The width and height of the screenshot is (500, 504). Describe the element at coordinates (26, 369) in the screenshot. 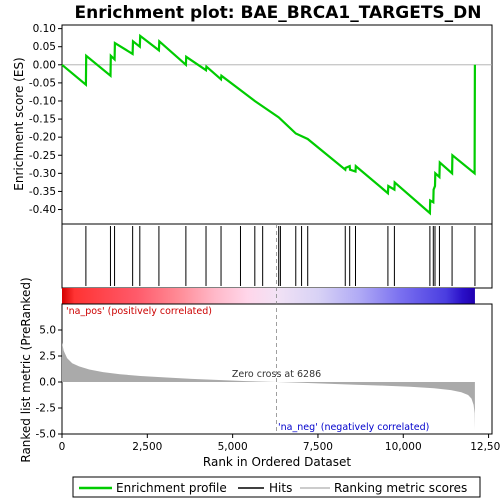

I see `rank-y-axis-label: Ranked list metric (PreRanked)` at that location.